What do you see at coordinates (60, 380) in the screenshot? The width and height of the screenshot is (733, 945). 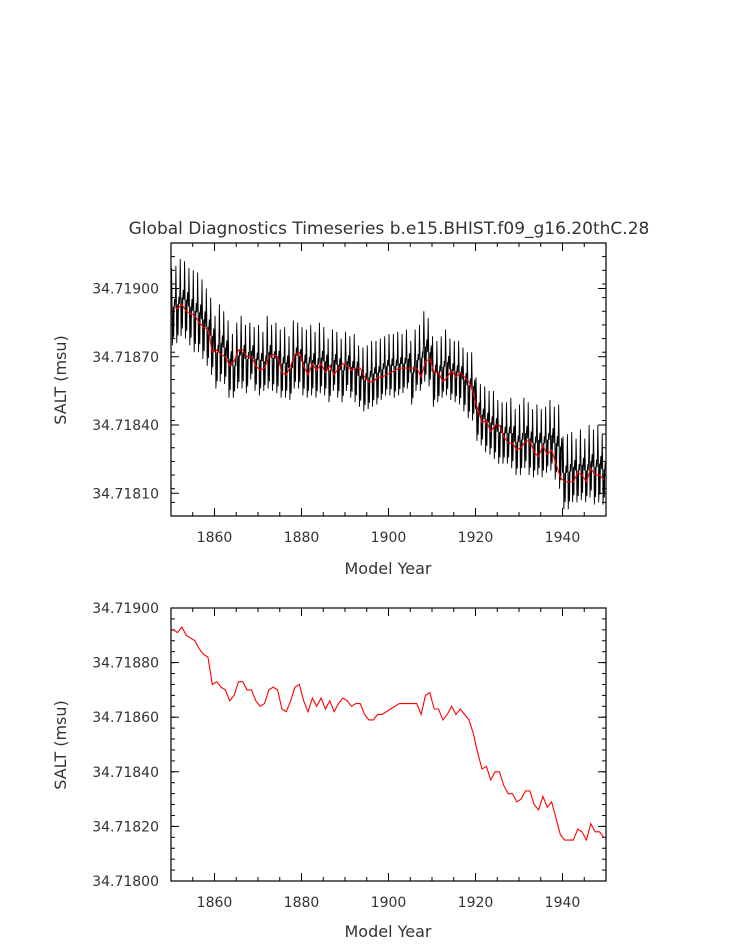 I see `top-y-axis-title: SALT (msu)` at bounding box center [60, 380].